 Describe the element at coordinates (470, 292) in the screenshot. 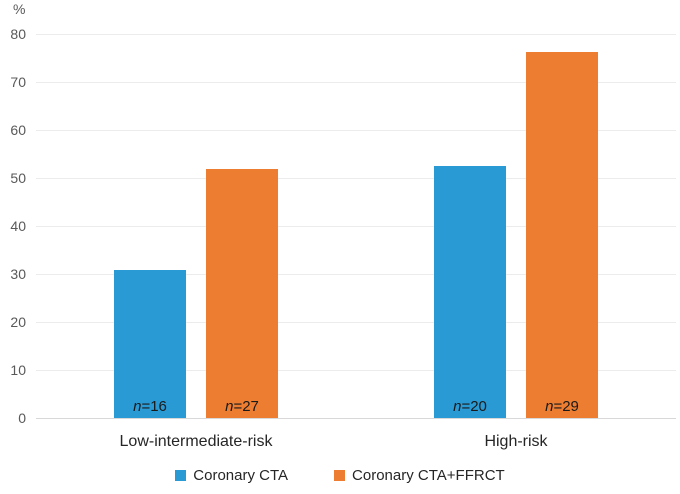

I see `bar-coronary-cta-high-risk: n=20` at that location.